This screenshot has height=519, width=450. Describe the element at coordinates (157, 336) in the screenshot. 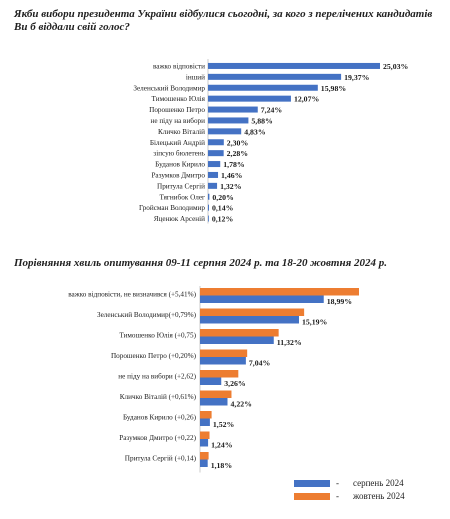

I see `chart2-category-label: Тимошенко Юлія (+0,75)` at that location.